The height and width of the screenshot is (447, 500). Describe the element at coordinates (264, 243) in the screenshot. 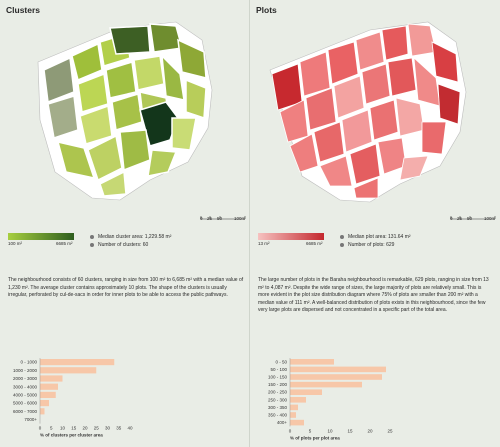

I see `legend-min-label: 13 m²` at that location.